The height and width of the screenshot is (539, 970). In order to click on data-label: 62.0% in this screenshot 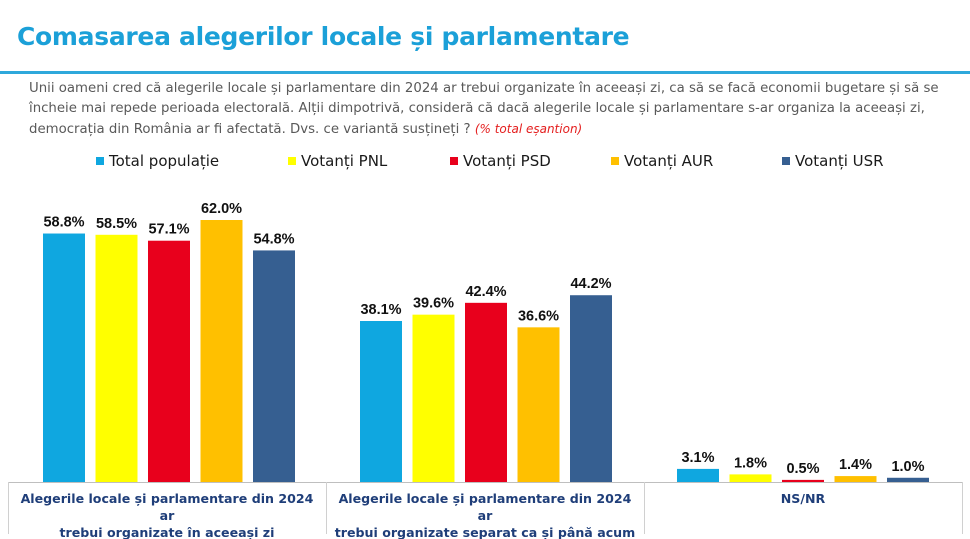, I will do `click(221, 209)`.